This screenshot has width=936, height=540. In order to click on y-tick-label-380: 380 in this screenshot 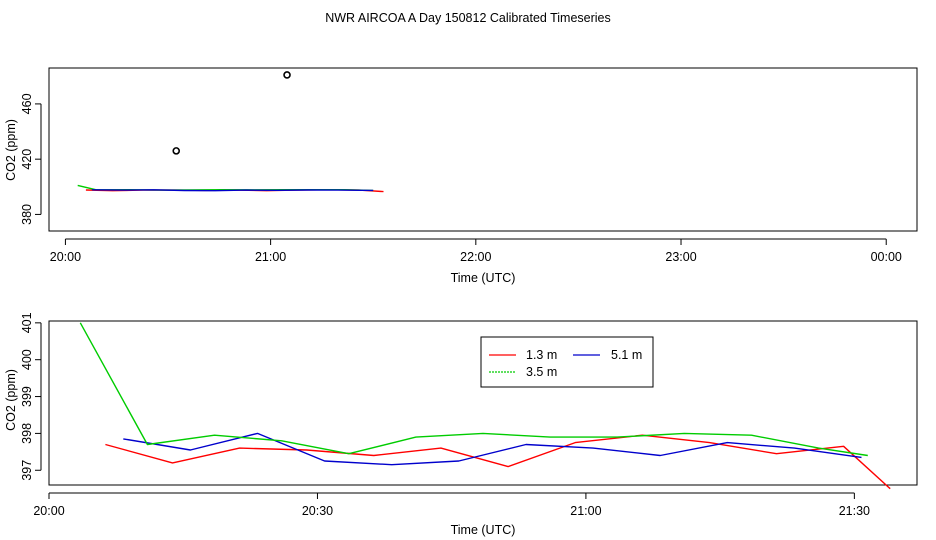, I will do `click(27, 214)`.